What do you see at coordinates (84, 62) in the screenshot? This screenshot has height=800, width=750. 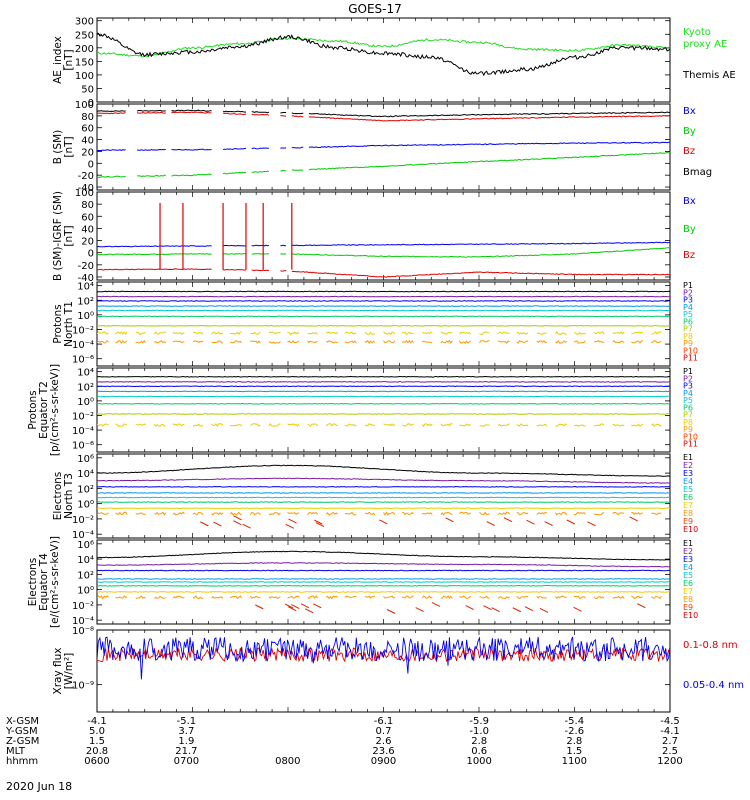 I see `y-tick-label: 150` at bounding box center [84, 62].